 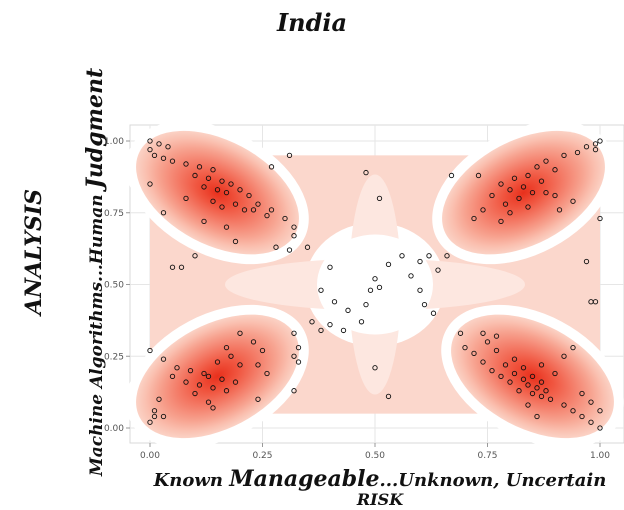 What do you see at coordinates (114, 429) in the screenshot?
I see `y-tick-label: 0.00` at bounding box center [114, 429].